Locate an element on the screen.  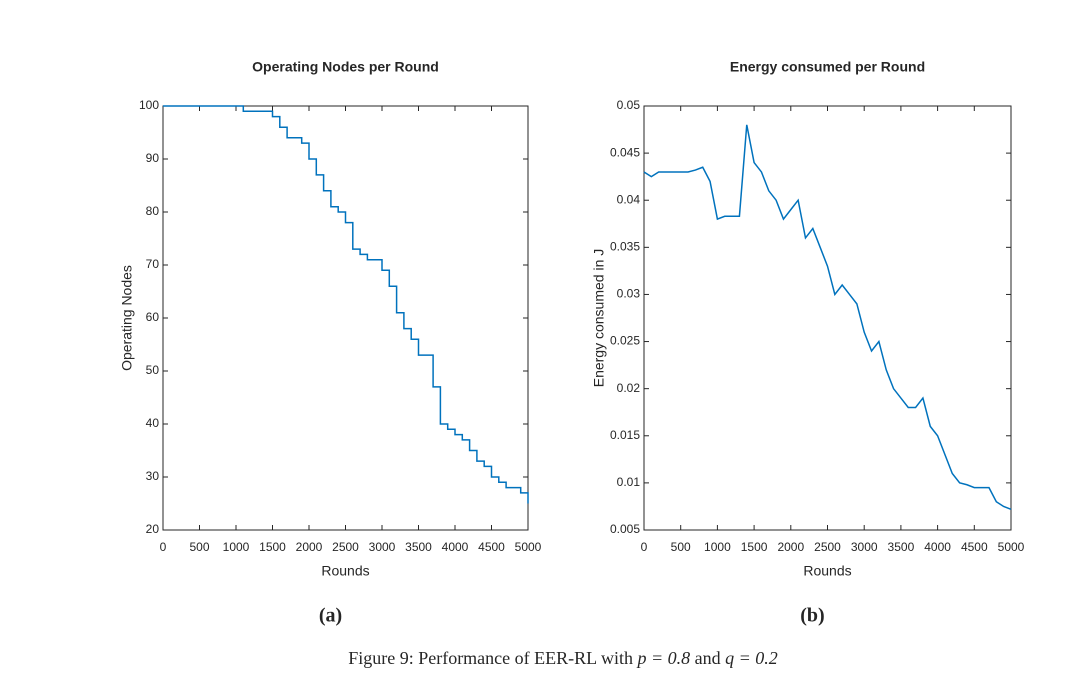
y-tick-label: 20 is located at coordinates (153, 529).